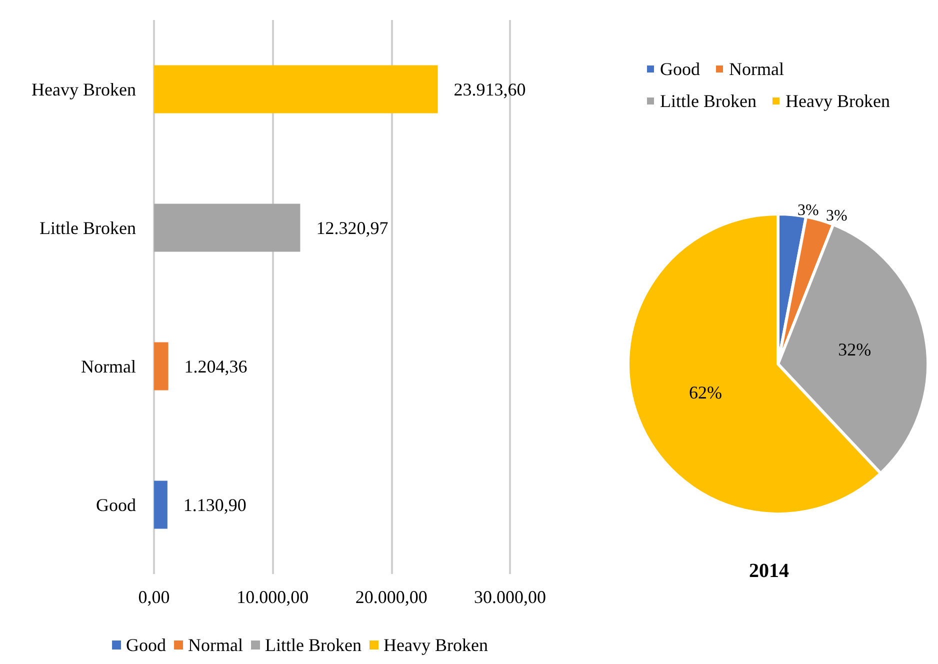 The height and width of the screenshot is (664, 938). I want to click on x-tick-label: 30.000,00, so click(510, 597).